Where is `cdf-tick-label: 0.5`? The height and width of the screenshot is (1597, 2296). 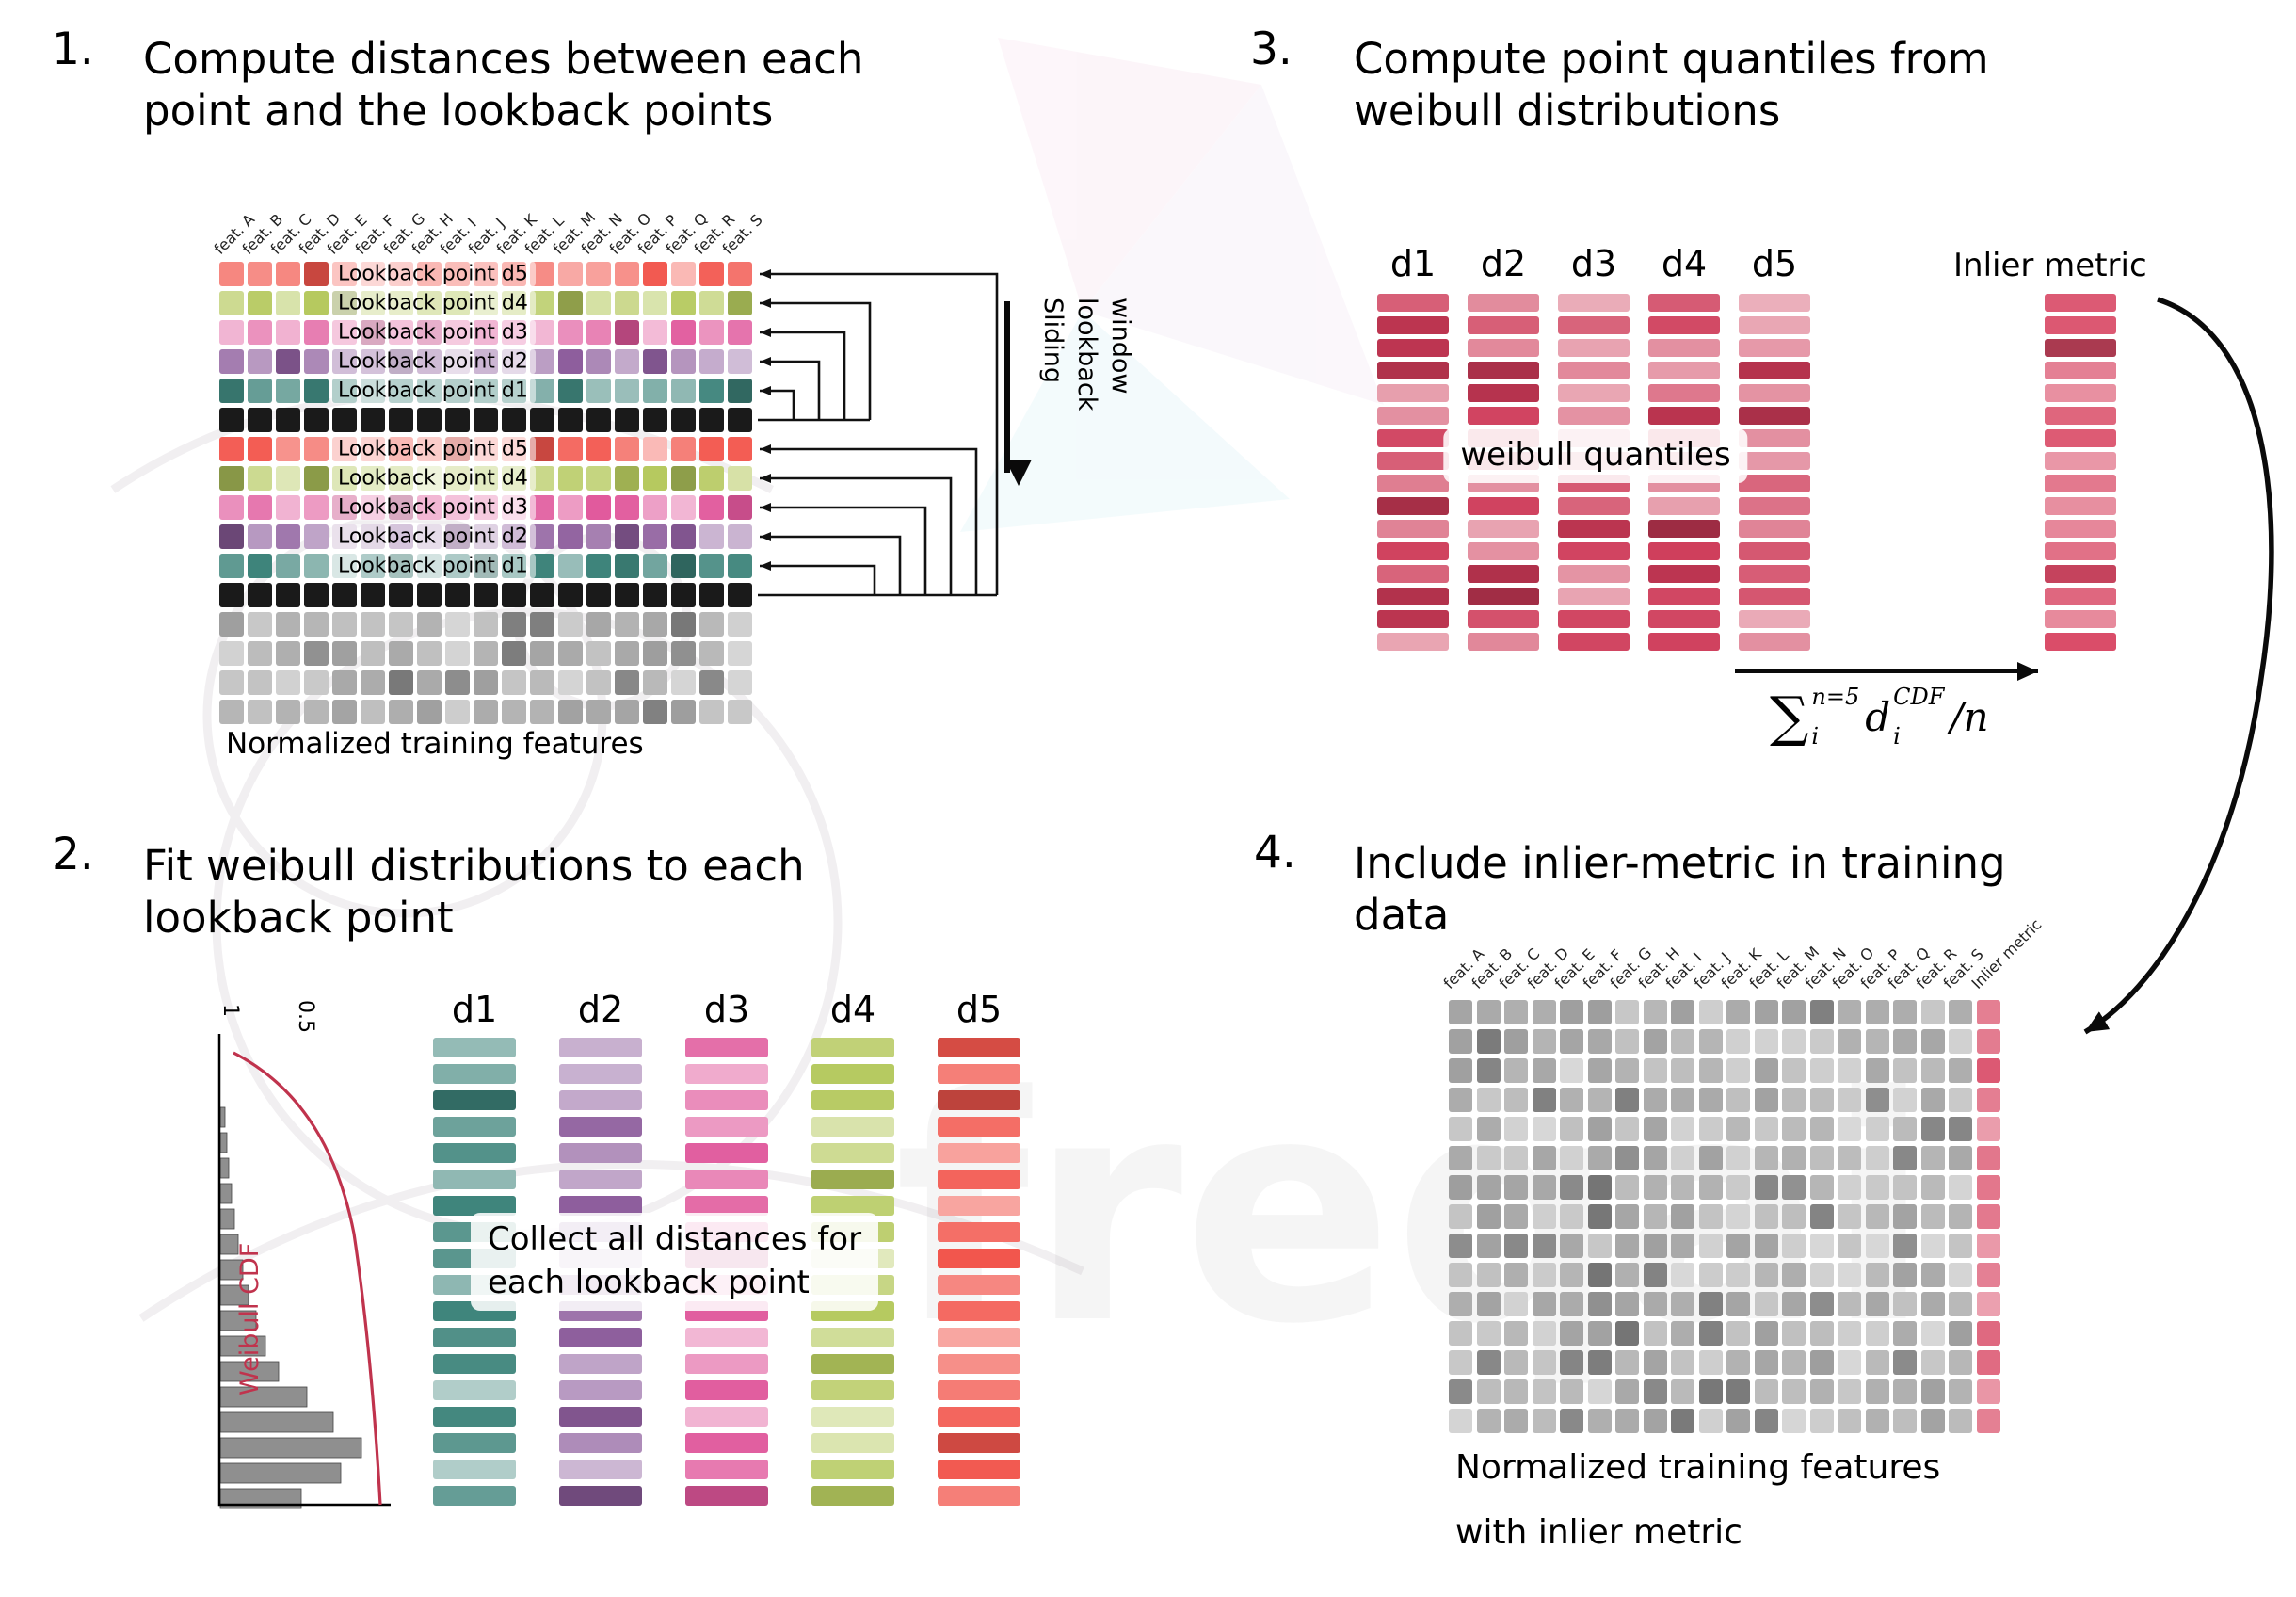 cdf-tick-label: 0.5 is located at coordinates (305, 1016).